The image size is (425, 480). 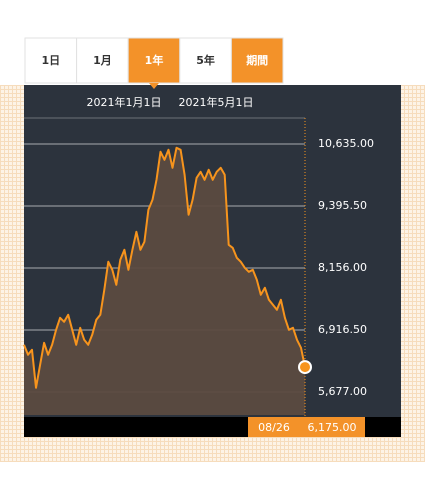 I want to click on date-label: 2021年1月1日, so click(x=124, y=102).